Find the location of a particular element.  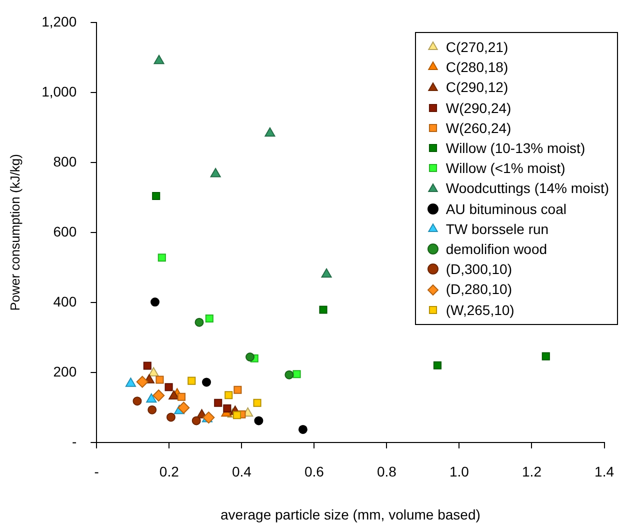

x-tick-label: 0.2 is located at coordinates (169, 472).